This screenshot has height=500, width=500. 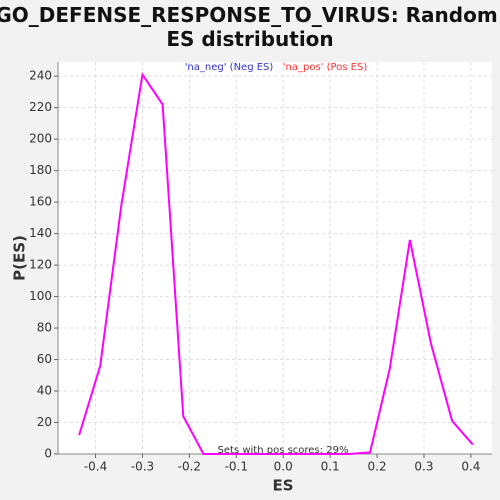 I want to click on legend-entry: 'na_neg' (Neg ES), so click(x=229, y=67).